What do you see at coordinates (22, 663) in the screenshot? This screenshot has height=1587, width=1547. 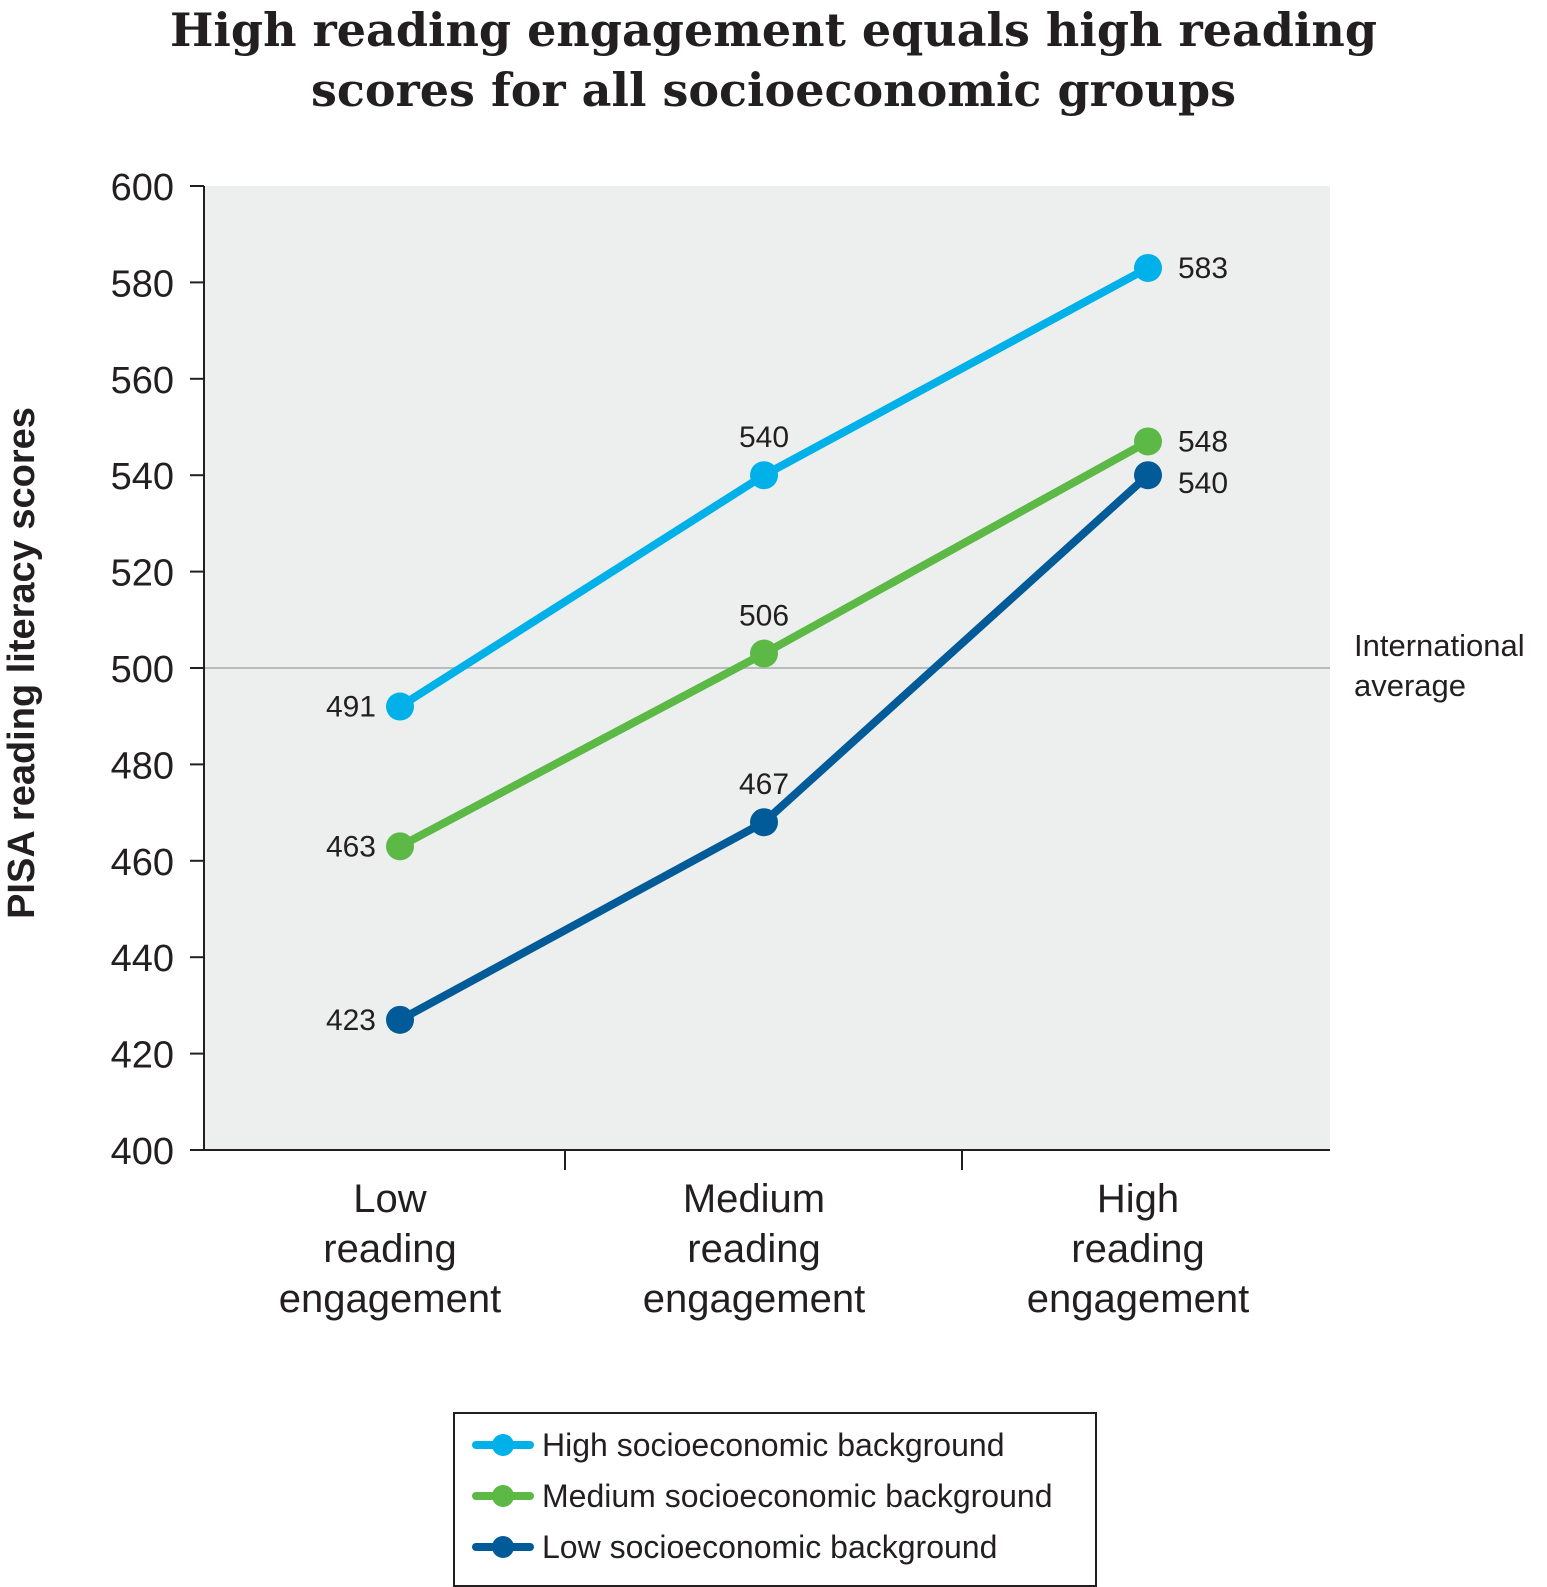 I see `y-axis-label: PISA reading literacy scores` at bounding box center [22, 663].